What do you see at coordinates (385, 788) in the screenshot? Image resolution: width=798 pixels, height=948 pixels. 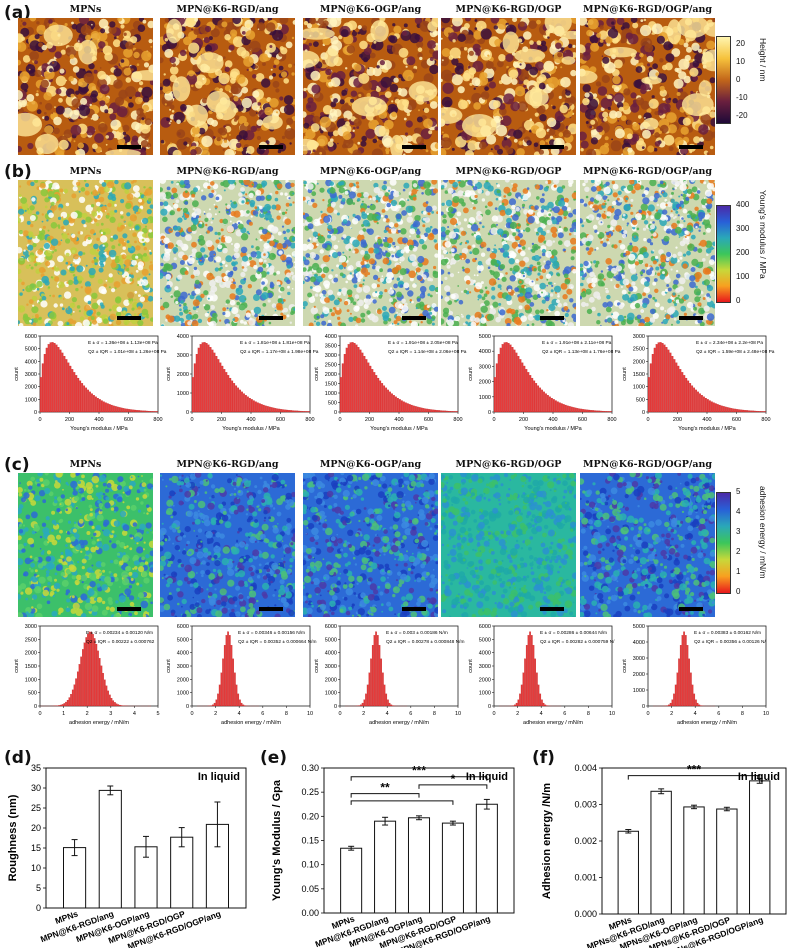 I see `significance-label: **` at bounding box center [385, 788].